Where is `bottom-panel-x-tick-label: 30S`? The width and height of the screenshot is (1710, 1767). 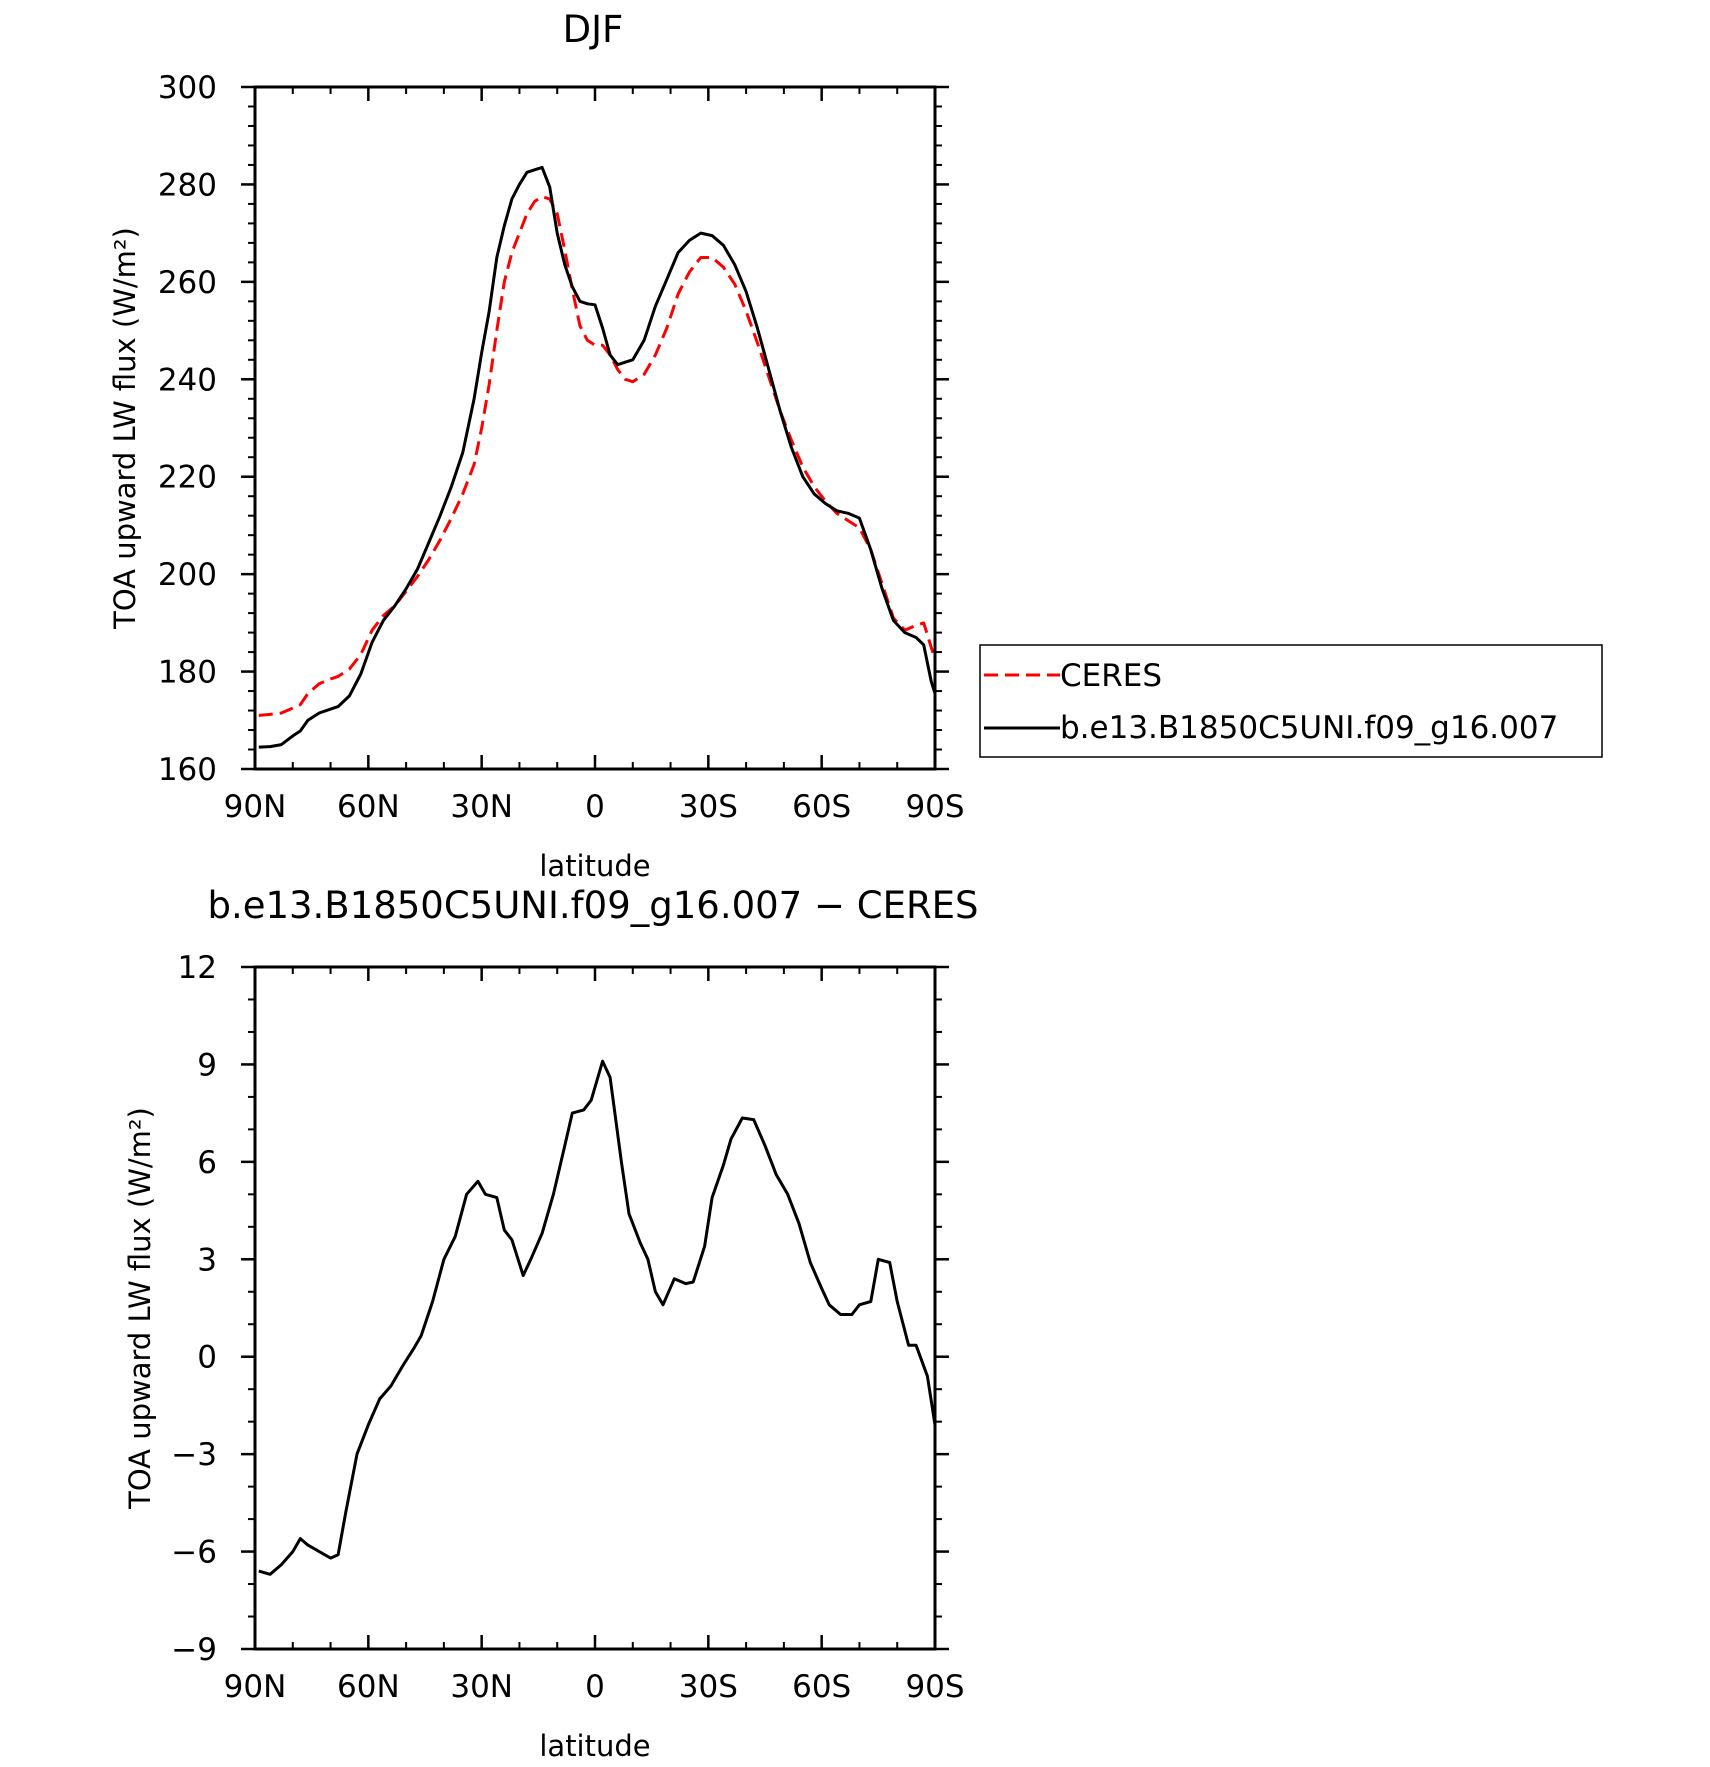
bottom-panel-x-tick-label: 30S is located at coordinates (708, 1687).